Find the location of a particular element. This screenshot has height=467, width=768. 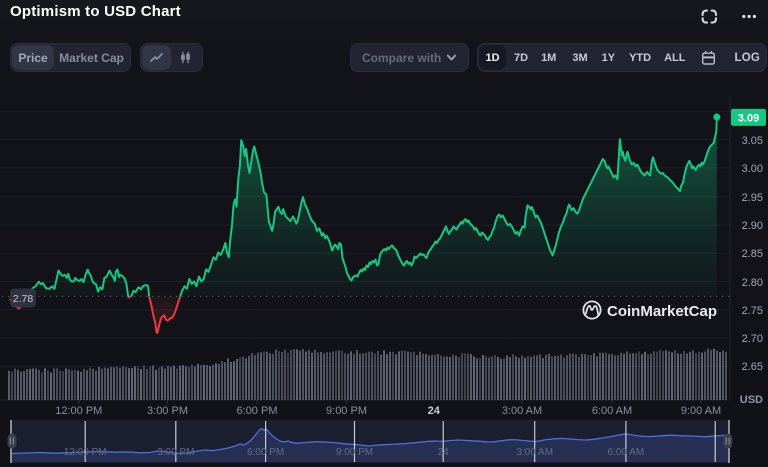

svg-text: 2.65 is located at coordinates (752, 367).